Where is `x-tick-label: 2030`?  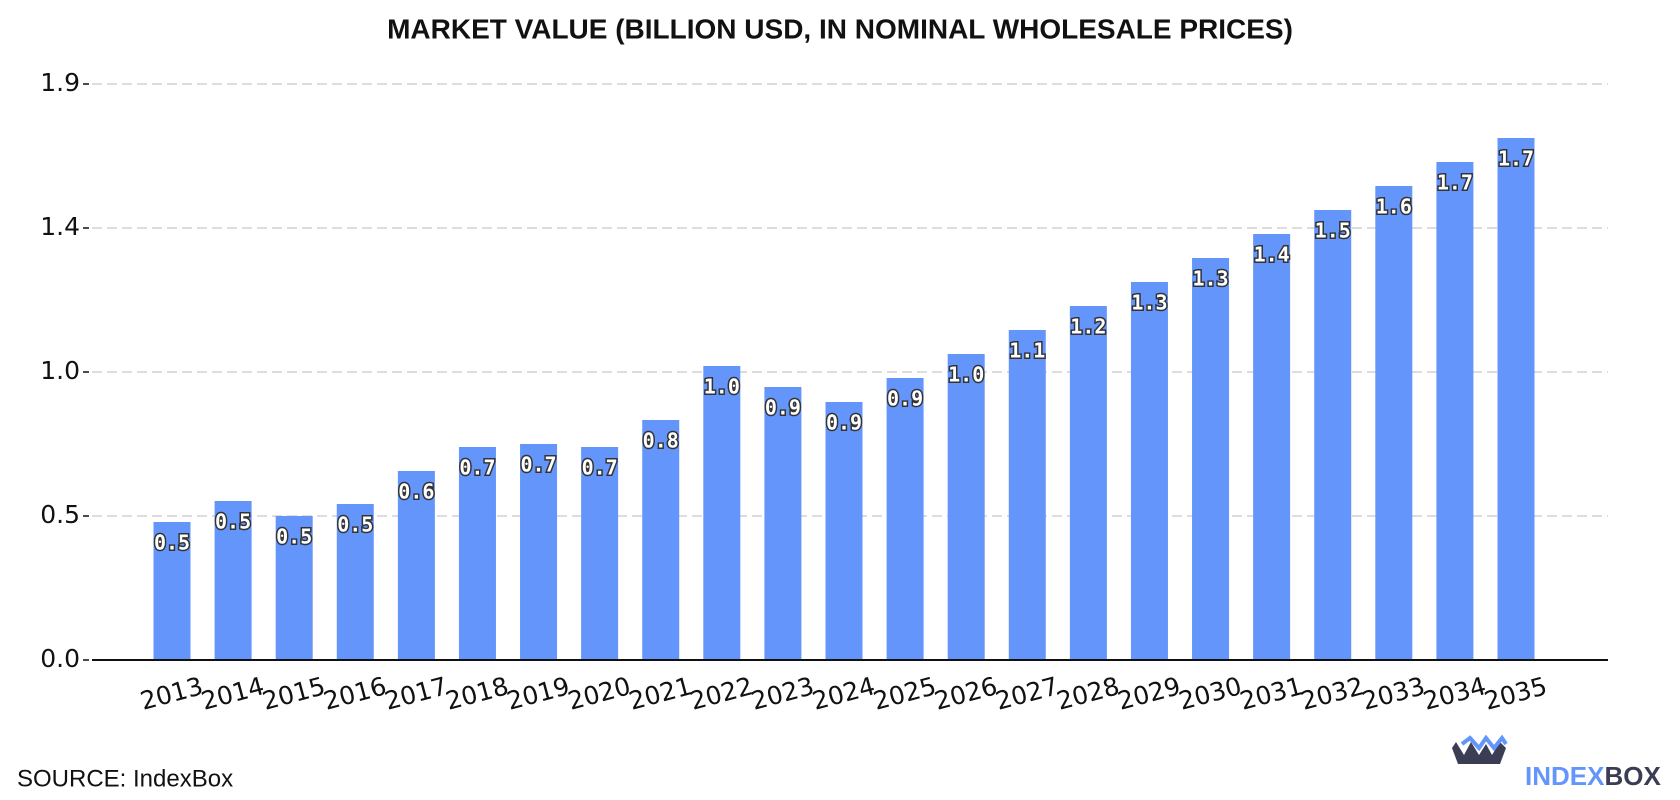
x-tick-label: 2030 is located at coordinates (1210, 693).